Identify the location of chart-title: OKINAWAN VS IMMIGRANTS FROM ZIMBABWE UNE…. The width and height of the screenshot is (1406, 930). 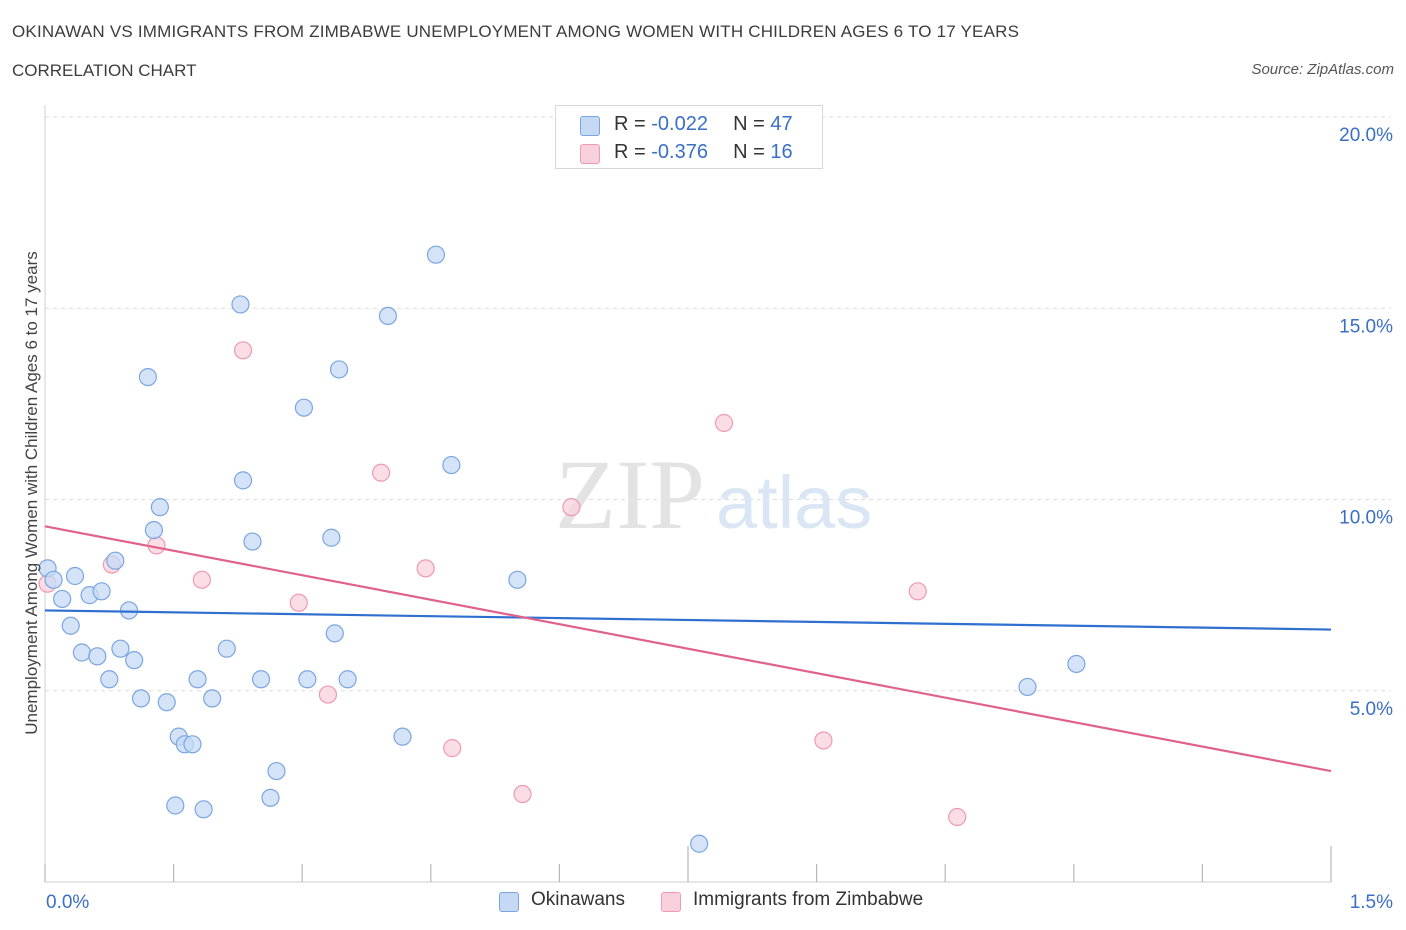
(516, 31).